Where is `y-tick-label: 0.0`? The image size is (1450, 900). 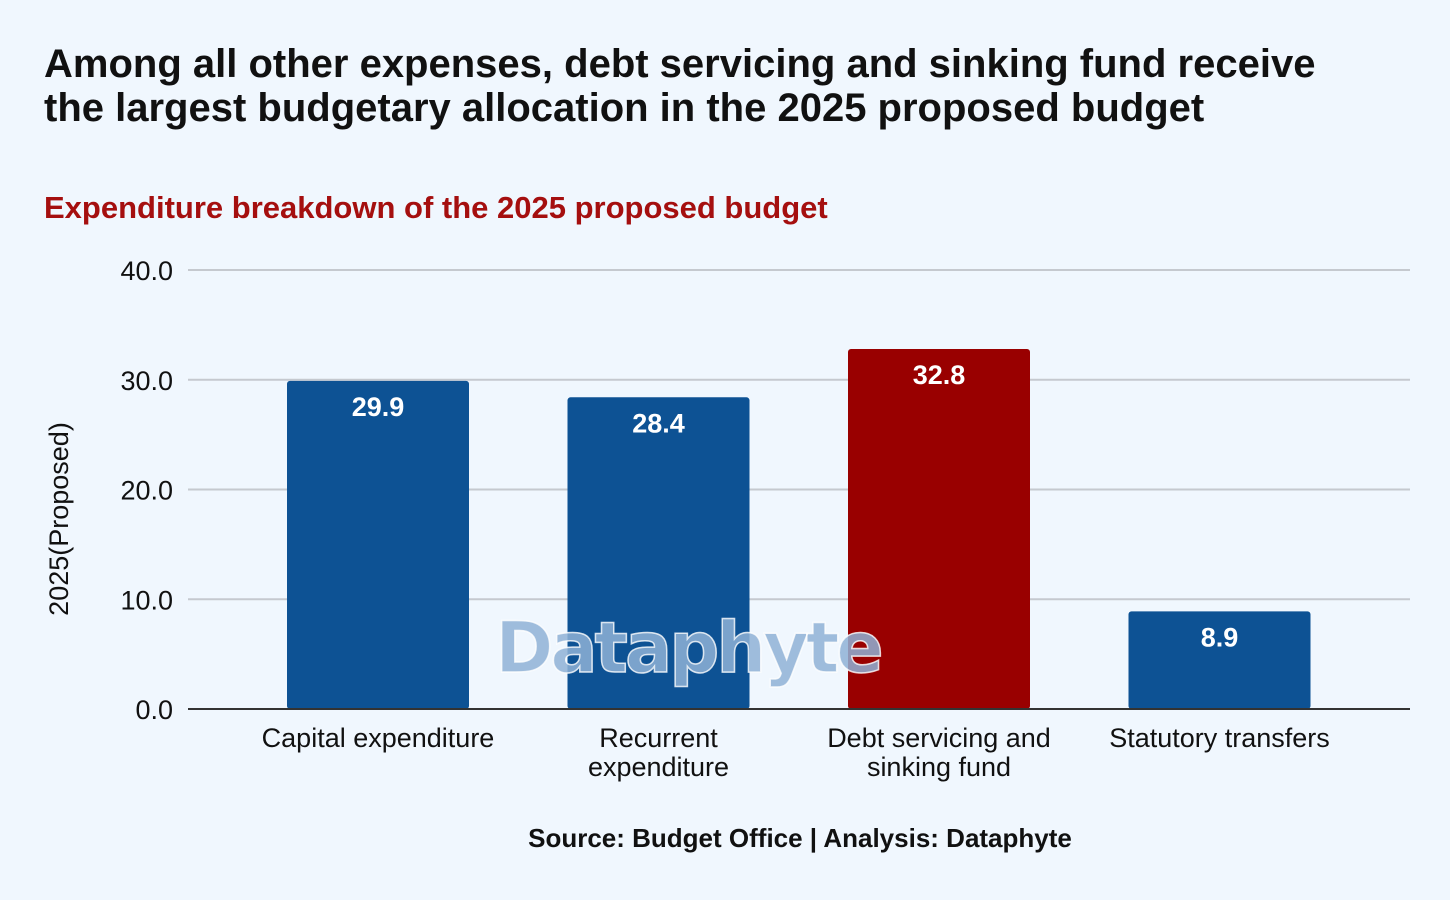
y-tick-label: 0.0 is located at coordinates (154, 710).